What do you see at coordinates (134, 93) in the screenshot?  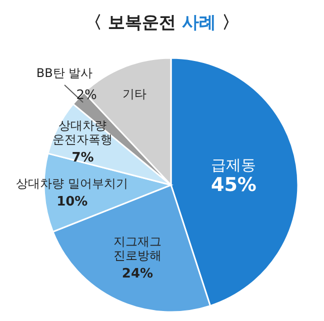 I see `slice-label: 기타` at bounding box center [134, 93].